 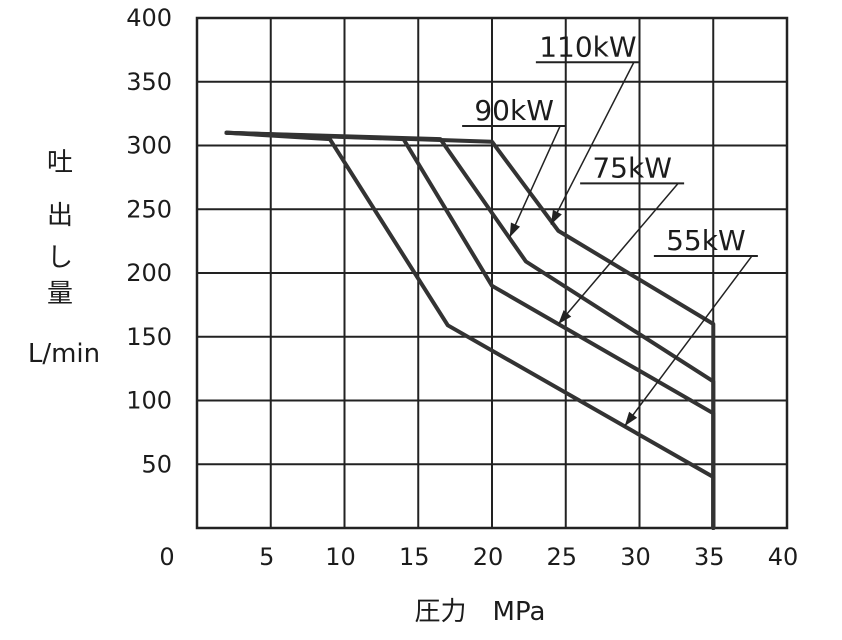 What do you see at coordinates (60, 216) in the screenshot?
I see `y-axis-title-char-2: 出` at bounding box center [60, 216].